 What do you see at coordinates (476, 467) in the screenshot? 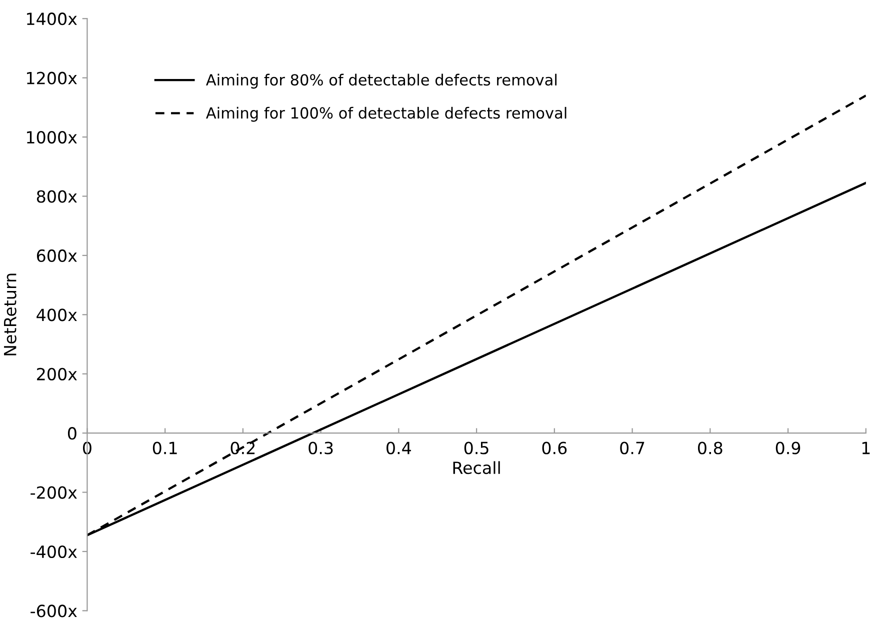
I see `x-axis-title: Recall` at bounding box center [476, 467].